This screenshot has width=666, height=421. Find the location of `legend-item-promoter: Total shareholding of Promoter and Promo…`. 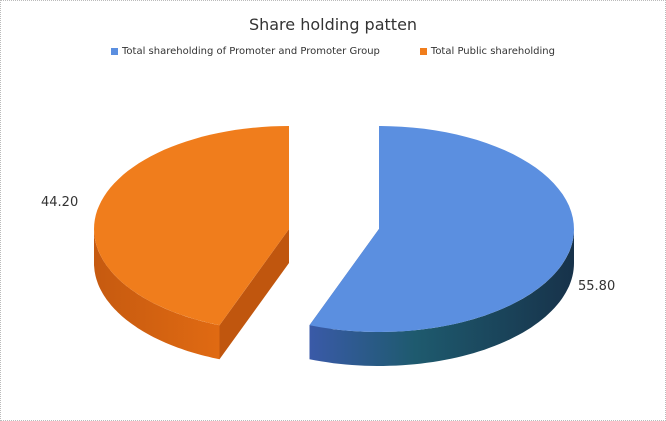

legend-item-promoter: Total shareholding of Promoter and Promo… is located at coordinates (245, 51).